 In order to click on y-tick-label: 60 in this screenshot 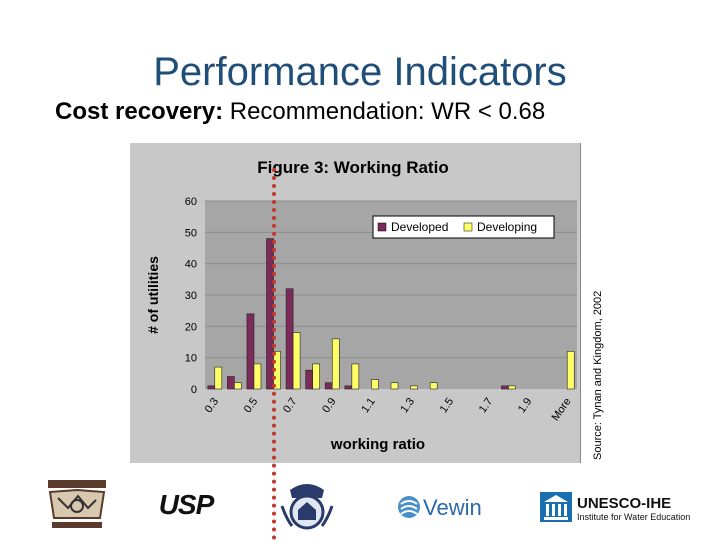, I will do `click(191, 202)`.